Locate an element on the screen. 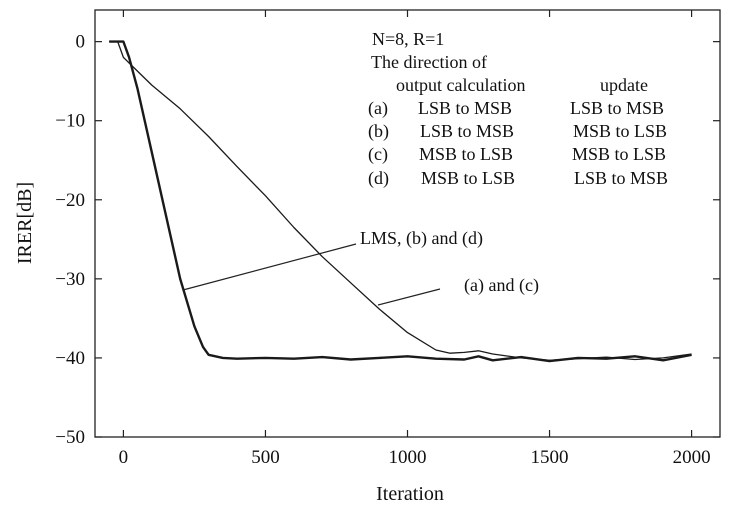 Image resolution: width=732 pixels, height=508 pixels. row-b-output: LSB to MSB is located at coordinates (467, 131).